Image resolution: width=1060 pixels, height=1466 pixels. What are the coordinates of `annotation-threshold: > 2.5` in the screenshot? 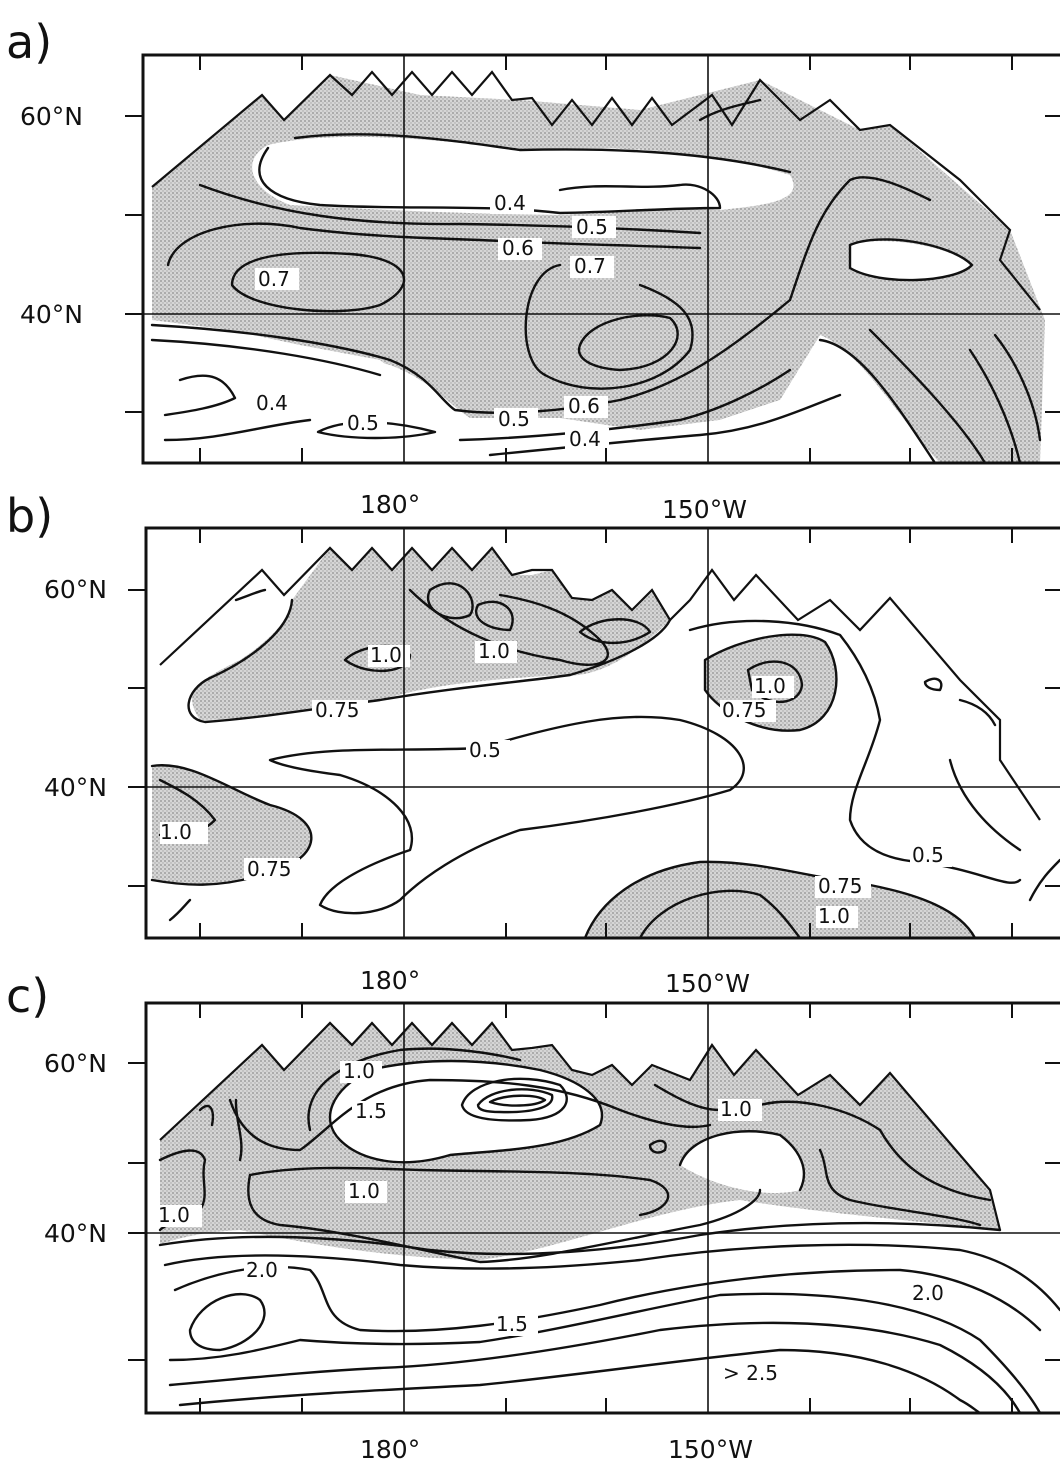 It's located at (750, 1373).